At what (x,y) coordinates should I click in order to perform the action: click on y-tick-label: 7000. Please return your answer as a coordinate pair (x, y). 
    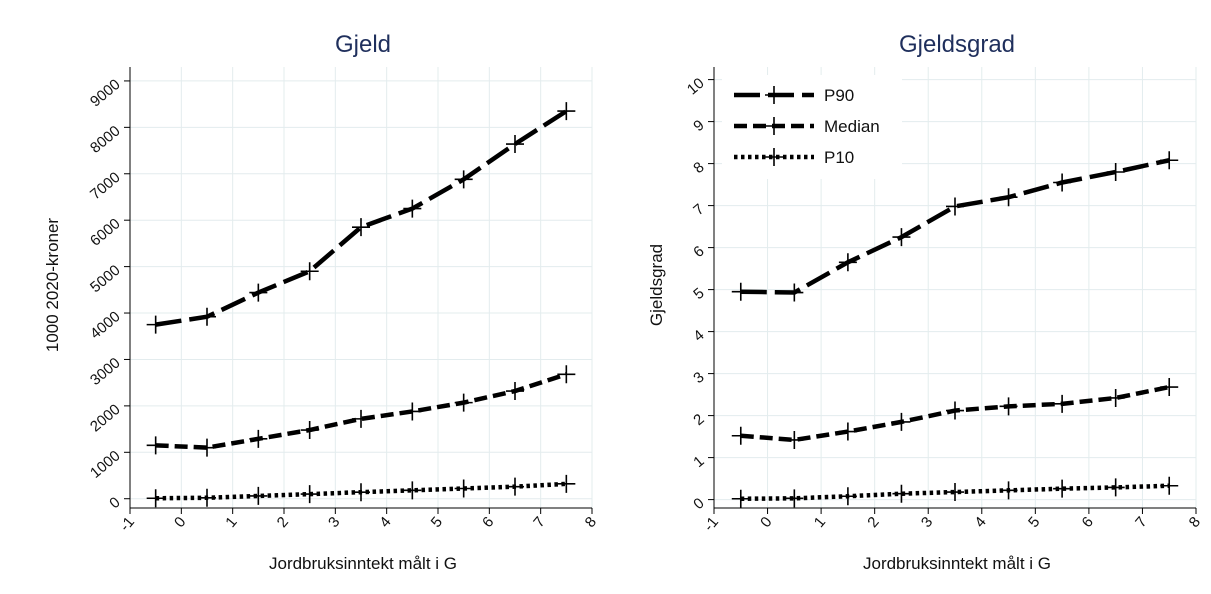
    Looking at the image, I should click on (105, 186).